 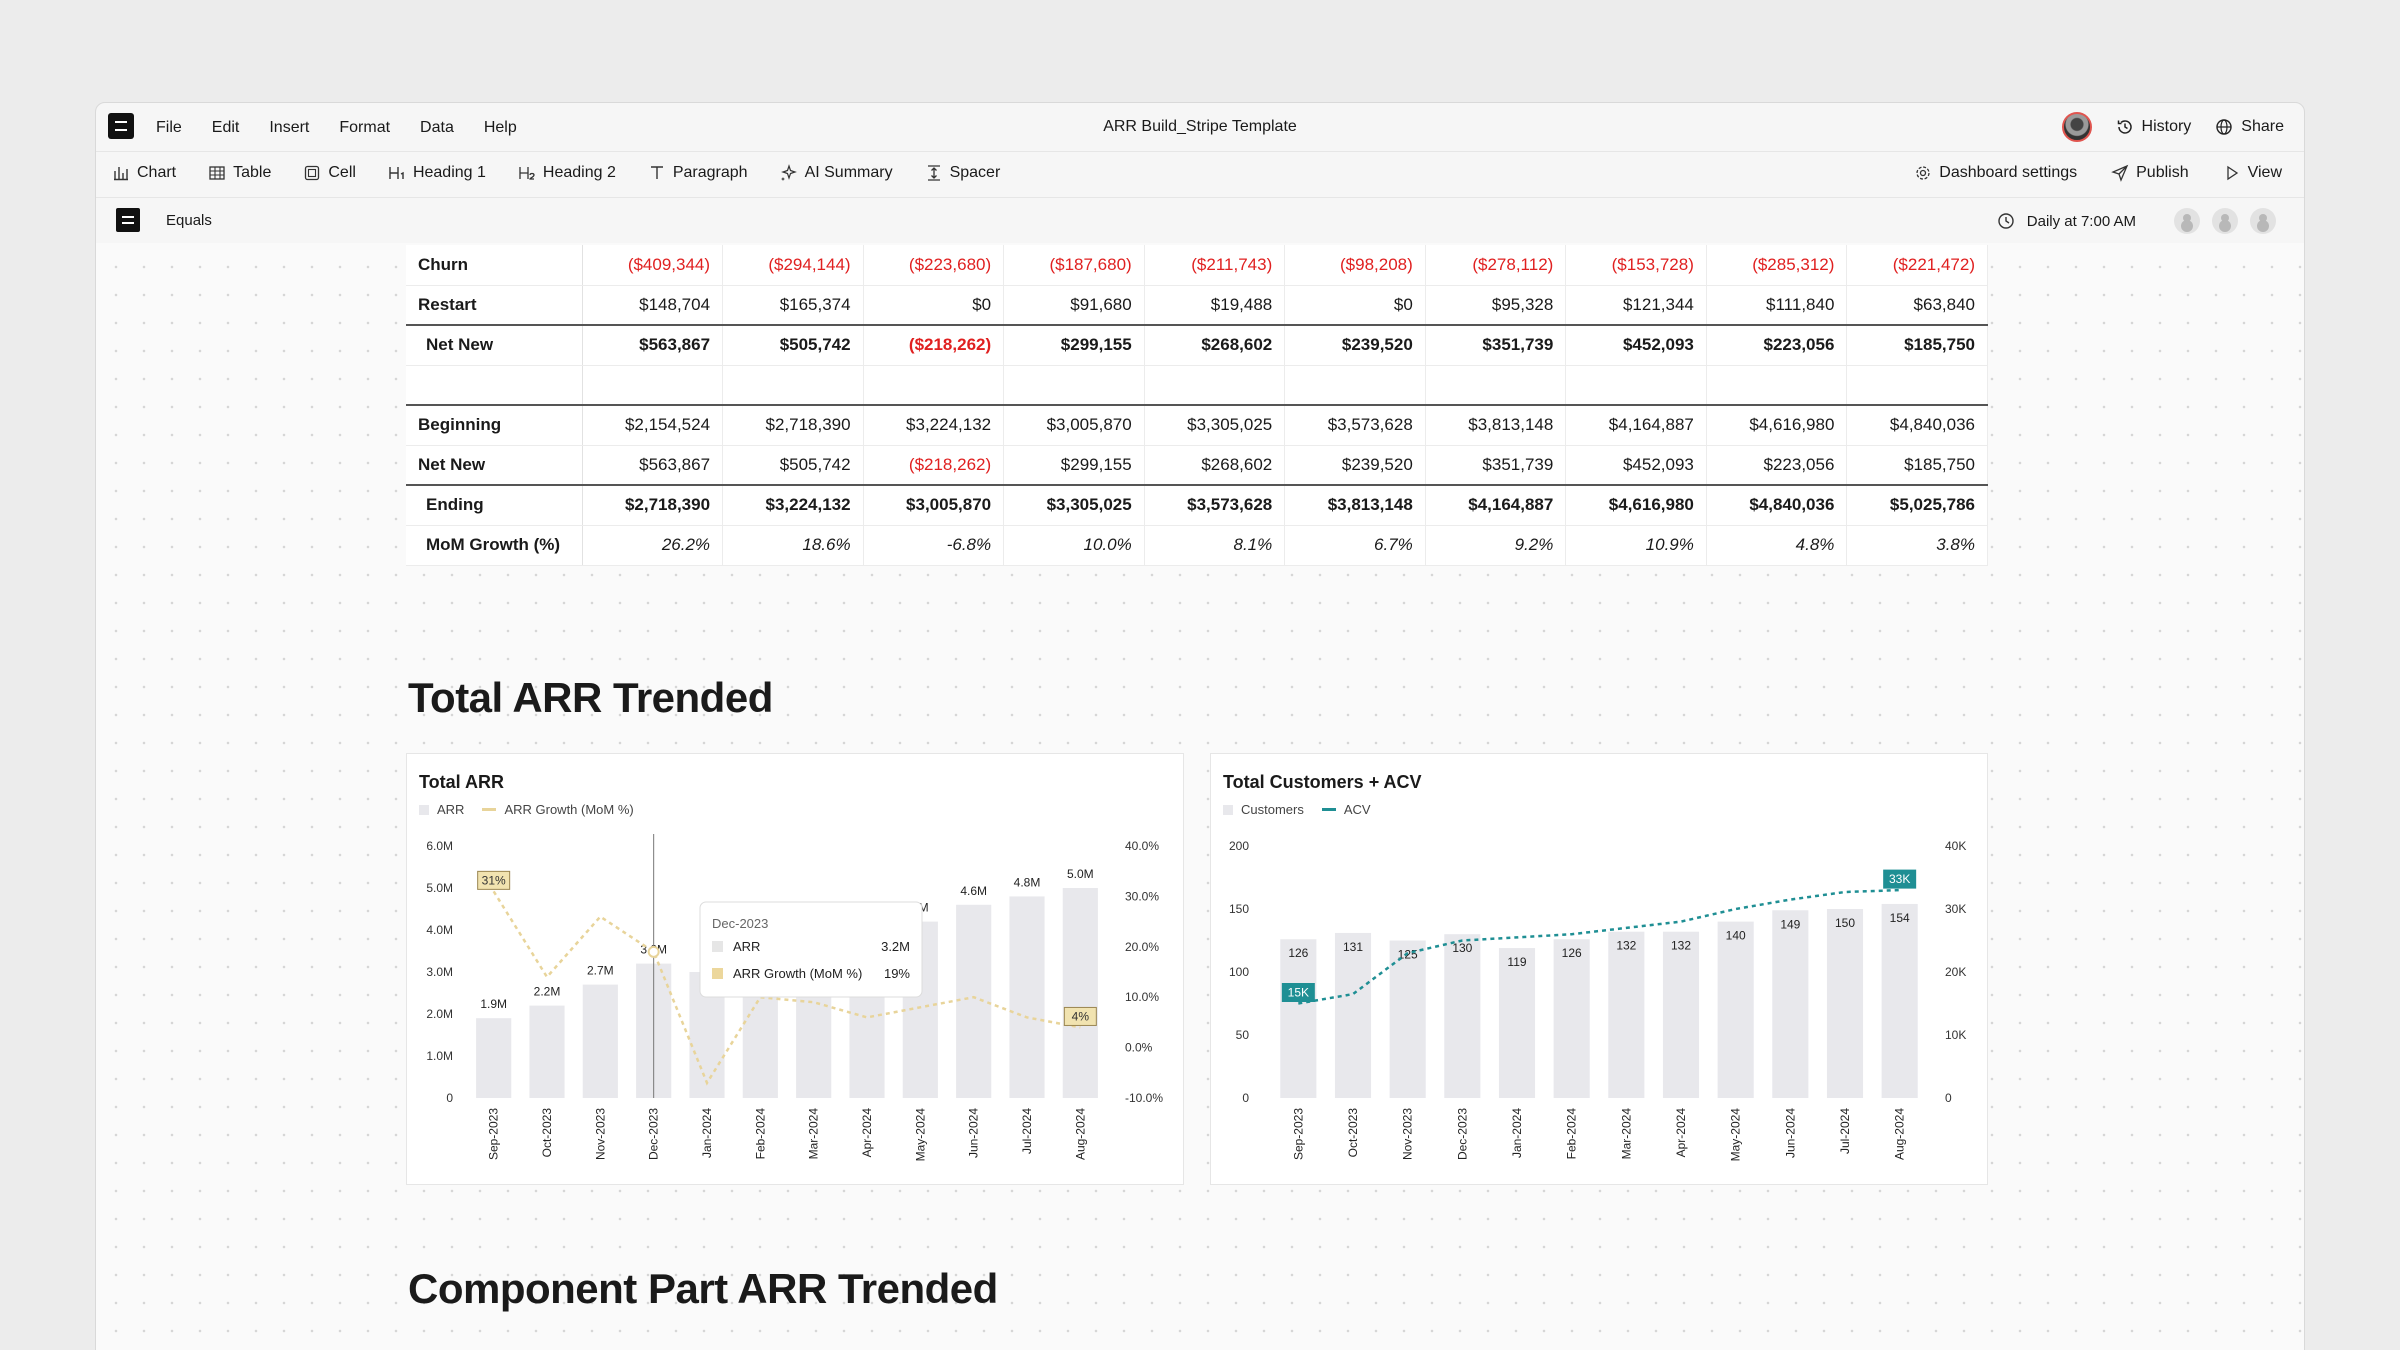 I want to click on table-cell: $3,224,132, so click(x=793, y=505).